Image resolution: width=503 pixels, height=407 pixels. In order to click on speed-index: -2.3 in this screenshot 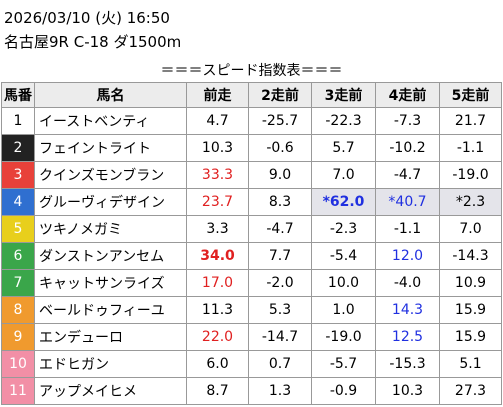, I will do `click(343, 229)`.